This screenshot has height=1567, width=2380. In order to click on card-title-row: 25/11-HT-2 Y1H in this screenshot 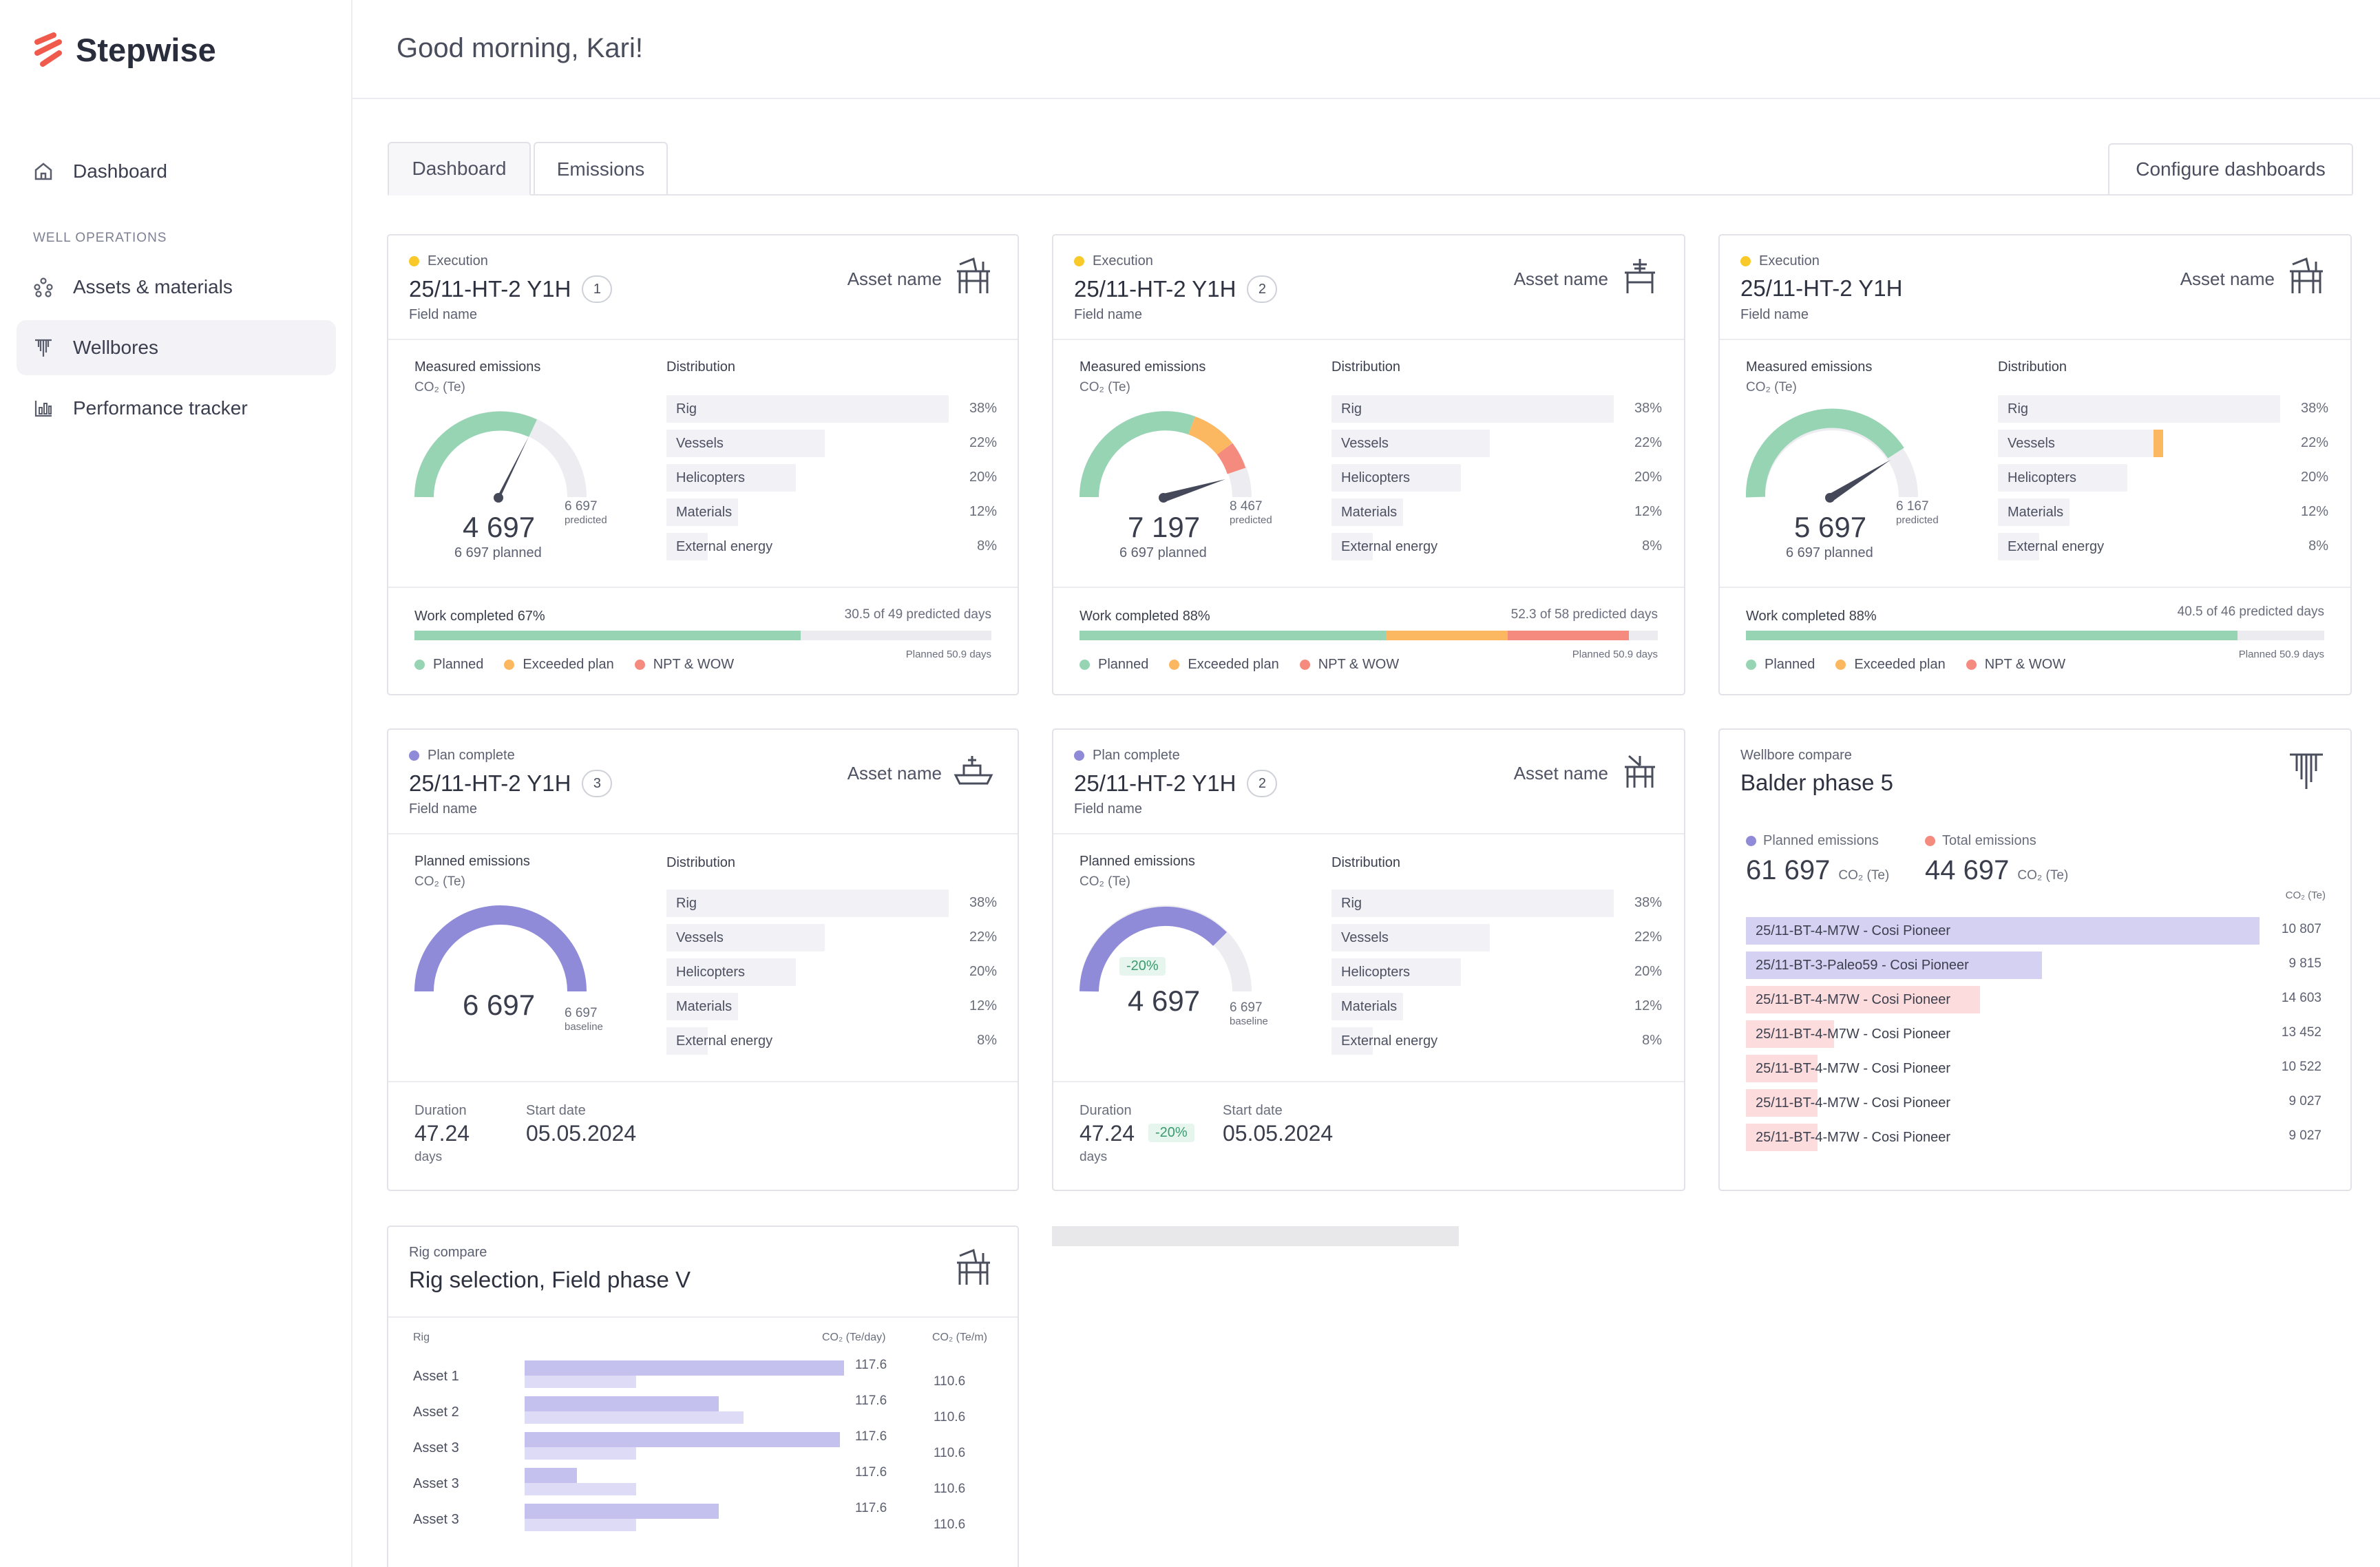, I will do `click(1821, 288)`.